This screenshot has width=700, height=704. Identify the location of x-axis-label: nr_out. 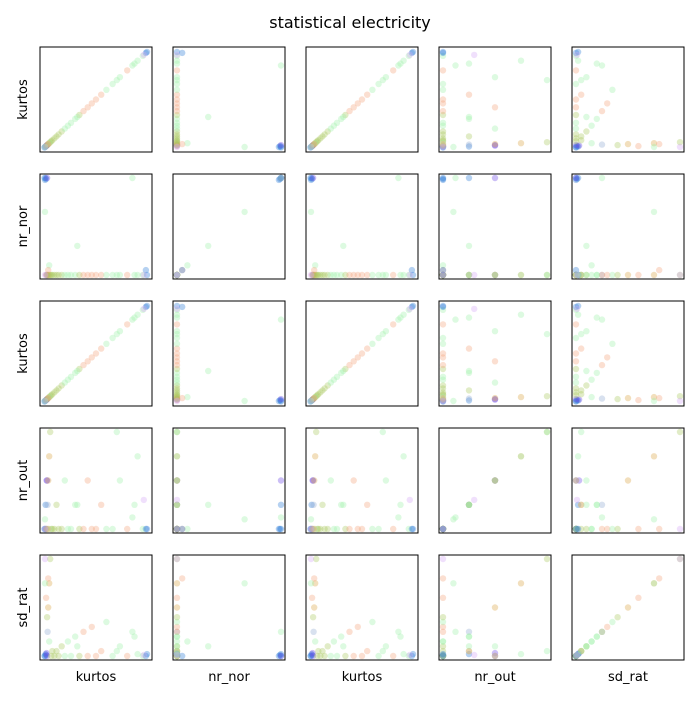
(494, 677).